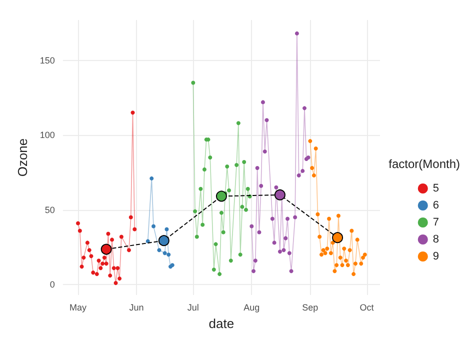  Describe the element at coordinates (22, 157) in the screenshot. I see `y-axis-title: Ozone` at that location.